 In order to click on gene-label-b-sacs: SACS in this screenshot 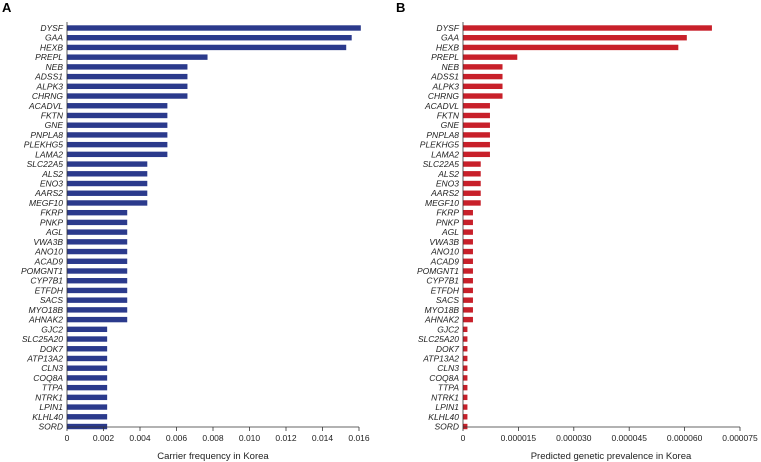, I will do `click(447, 300)`.